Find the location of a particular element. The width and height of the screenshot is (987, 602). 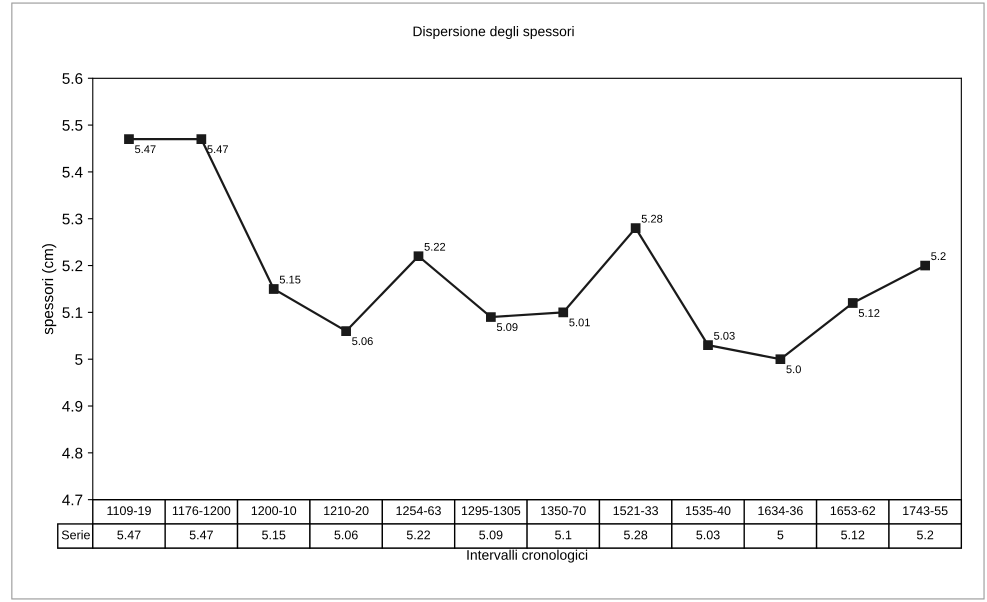

x-tick-label: 1176-1200 is located at coordinates (201, 511).